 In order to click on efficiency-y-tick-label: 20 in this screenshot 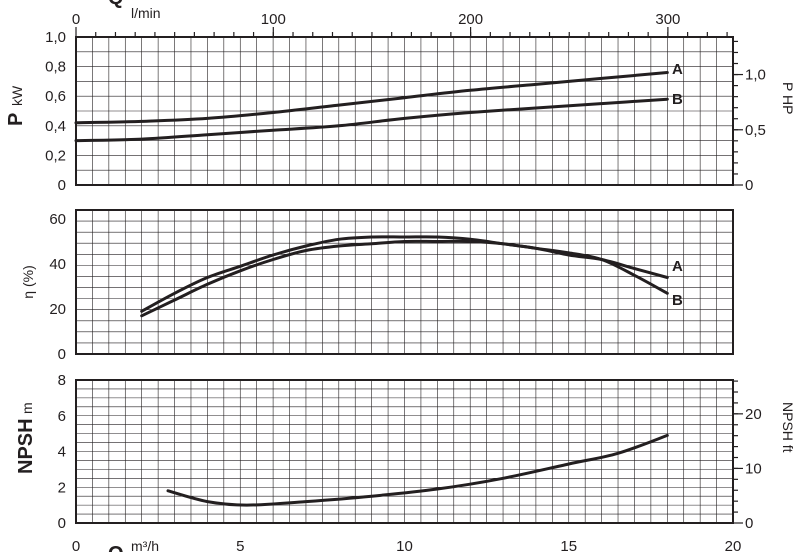, I will do `click(57, 309)`.